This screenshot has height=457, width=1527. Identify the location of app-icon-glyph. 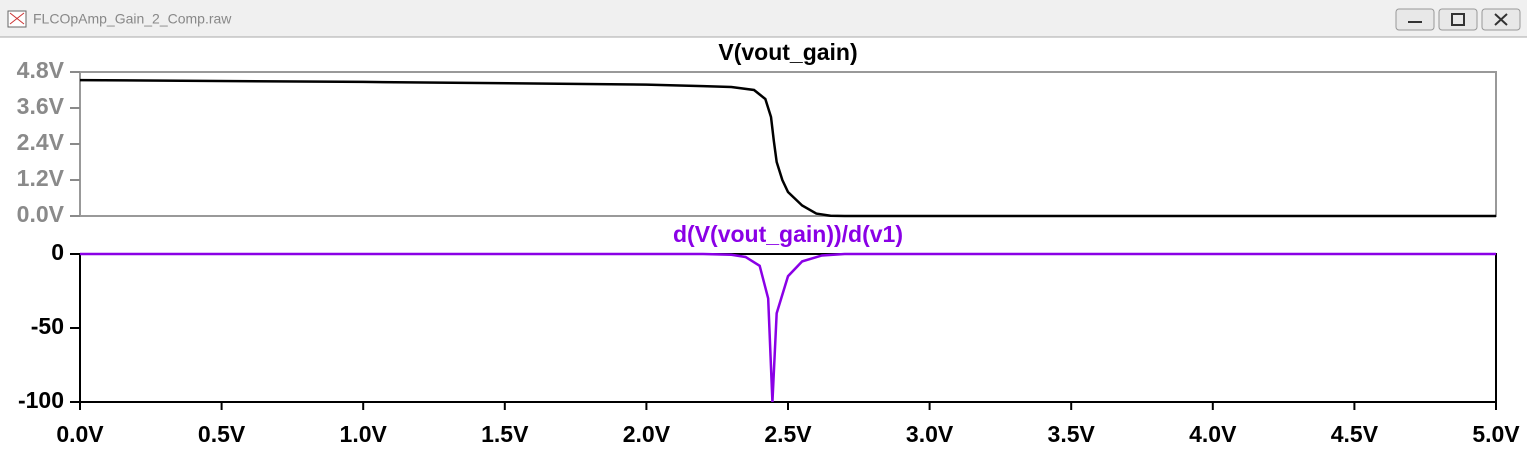
(17, 18).